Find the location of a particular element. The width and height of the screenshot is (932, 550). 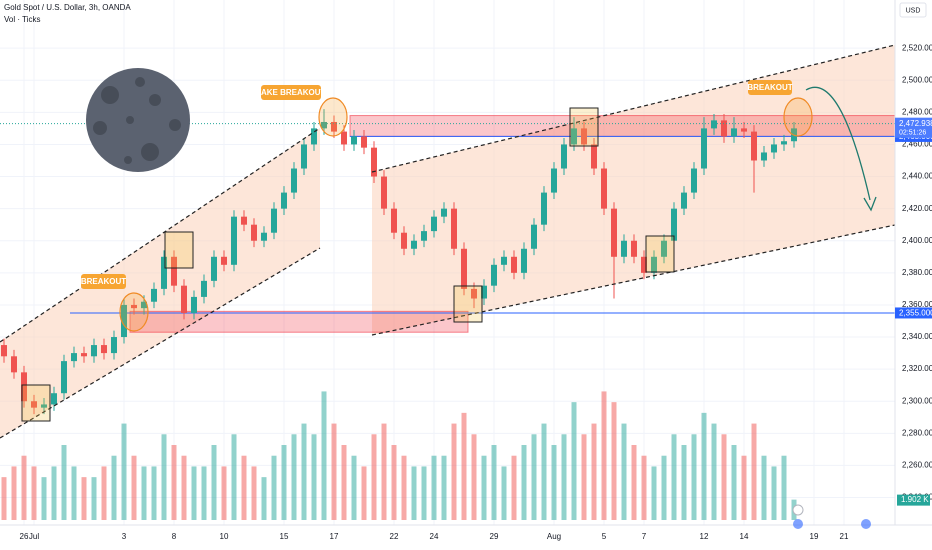

badge is located at coordinates (770, 87).